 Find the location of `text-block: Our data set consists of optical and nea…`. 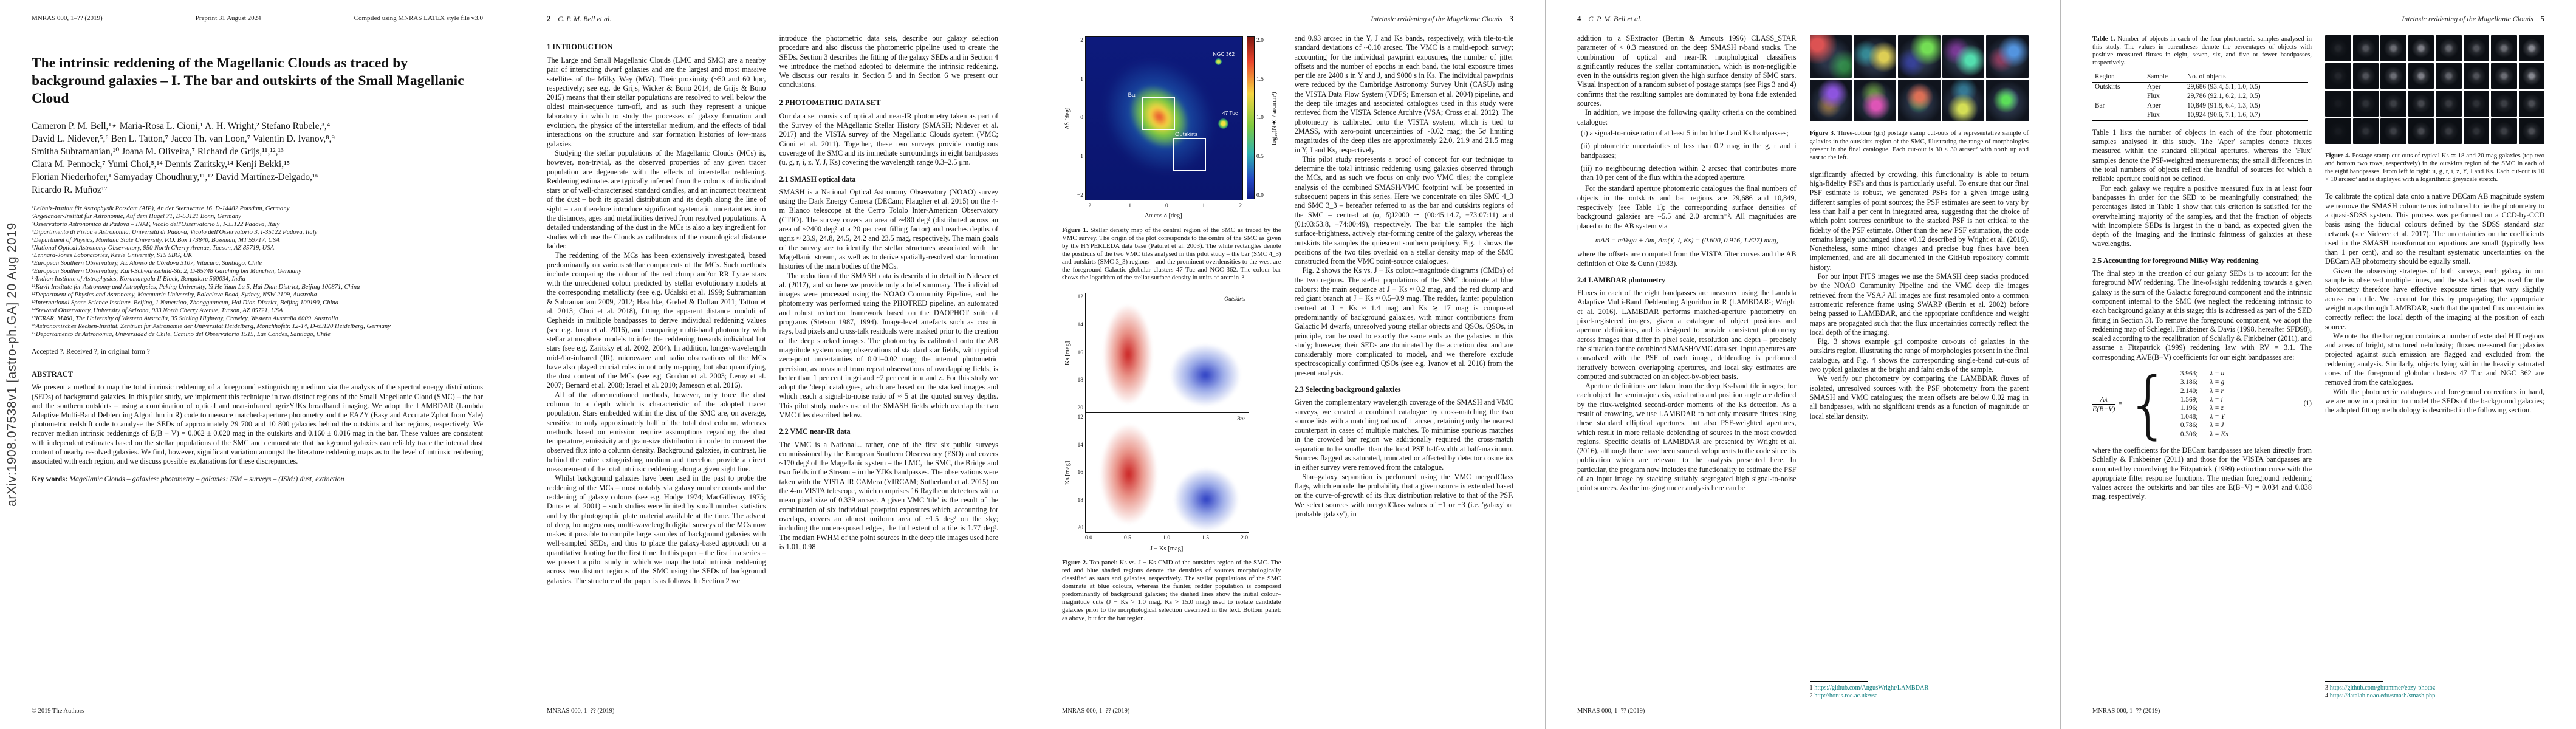

text-block: Our data set consists of optical and nea… is located at coordinates (889, 139).